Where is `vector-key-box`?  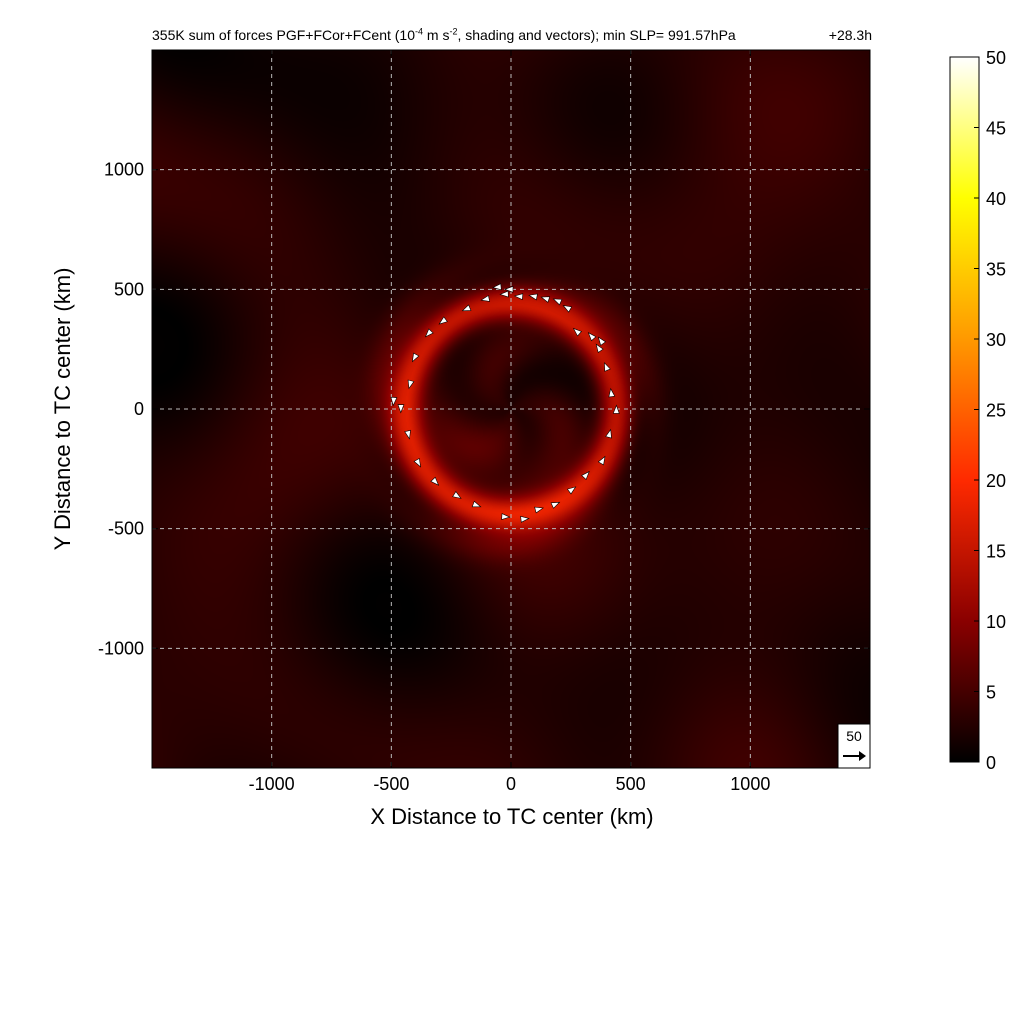
vector-key-box is located at coordinates (854, 746).